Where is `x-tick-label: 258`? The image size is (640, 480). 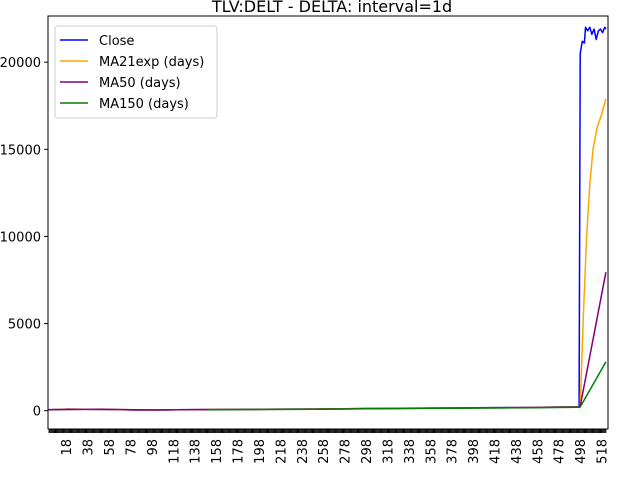 x-tick-label: 258 is located at coordinates (324, 451).